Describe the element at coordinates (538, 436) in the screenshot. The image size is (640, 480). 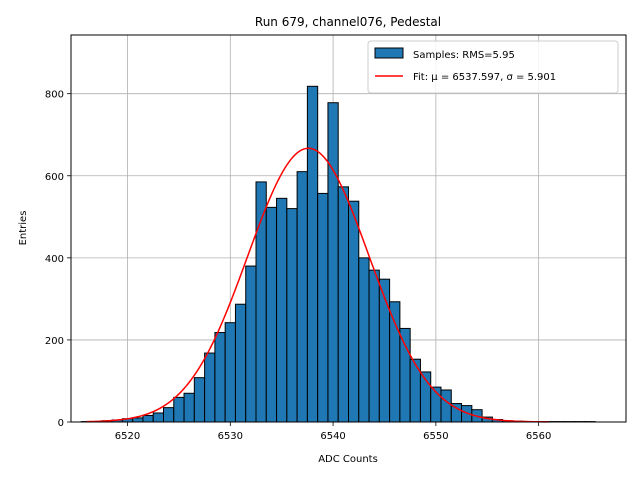
I see `x-tick-label: 6560` at that location.